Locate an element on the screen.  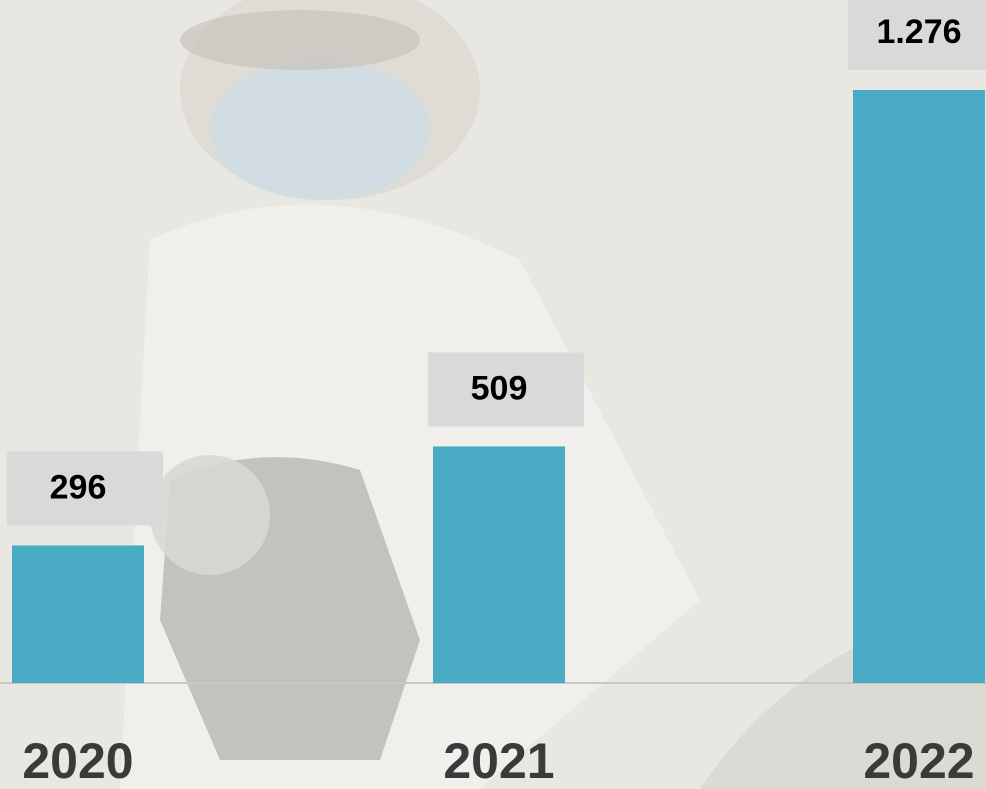
category-label: 2022 is located at coordinates (918, 761).